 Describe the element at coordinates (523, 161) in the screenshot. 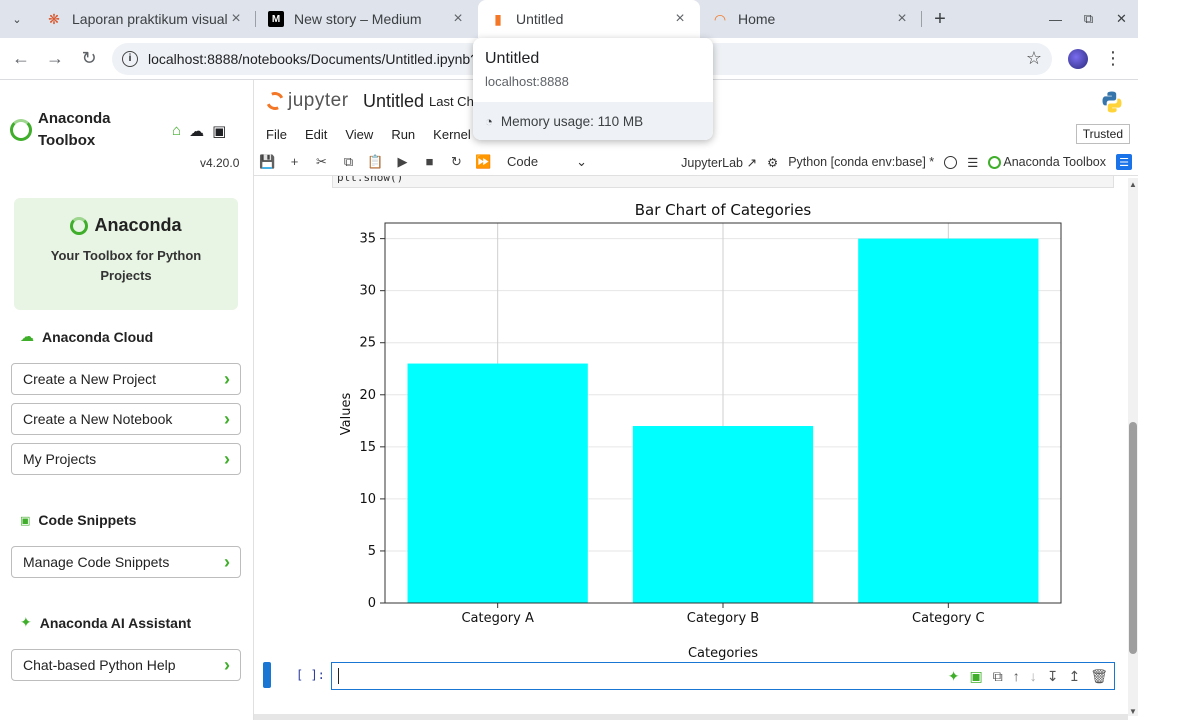

I see `cell-type-value: Code` at that location.